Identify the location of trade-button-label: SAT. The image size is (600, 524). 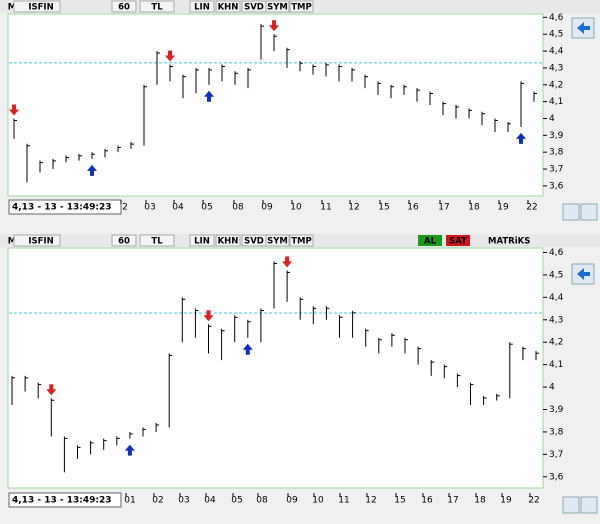
(458, 242).